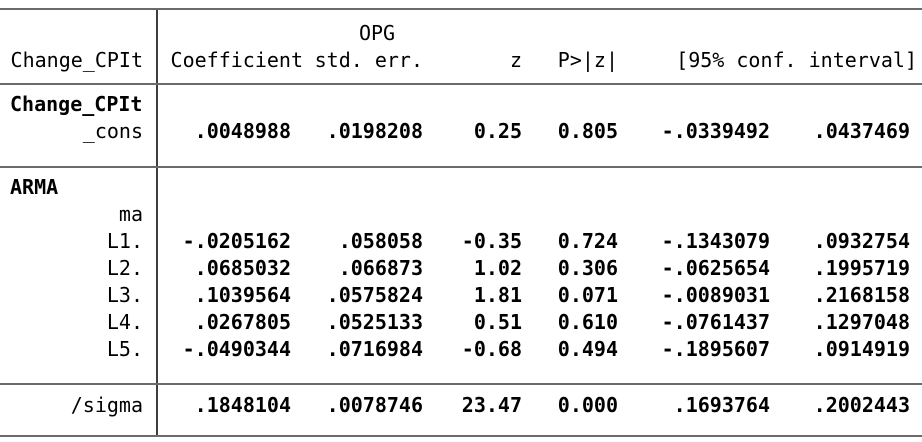  What do you see at coordinates (461, 214) in the screenshot?
I see `group-label-row: ma` at bounding box center [461, 214].